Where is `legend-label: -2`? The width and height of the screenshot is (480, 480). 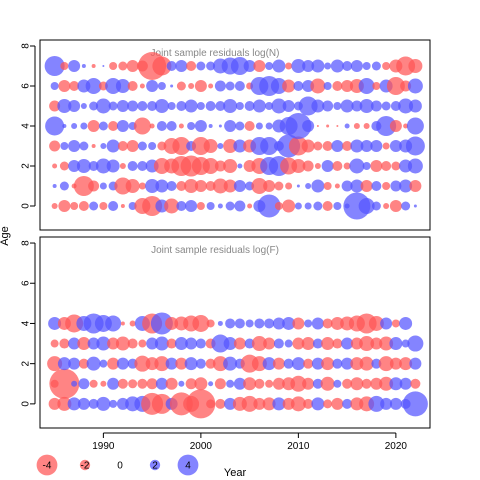 legend-label: -2 is located at coordinates (85, 466).